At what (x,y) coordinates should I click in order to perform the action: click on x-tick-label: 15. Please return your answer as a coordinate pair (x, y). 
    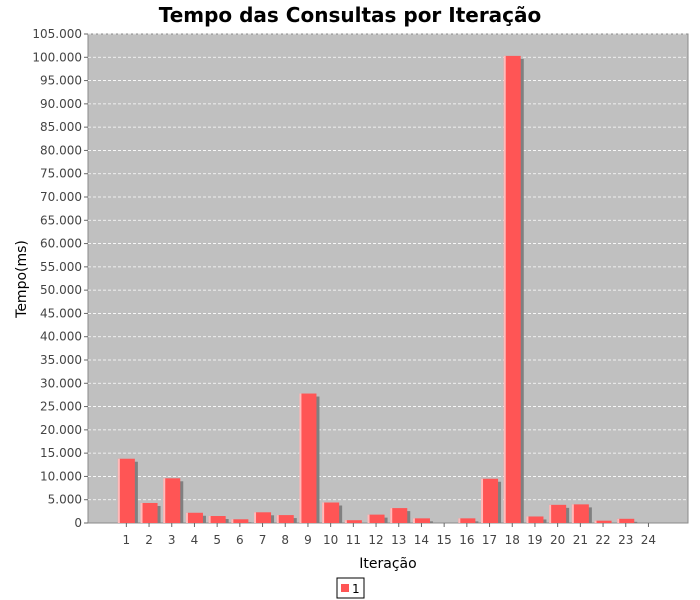
    Looking at the image, I should click on (444, 540).